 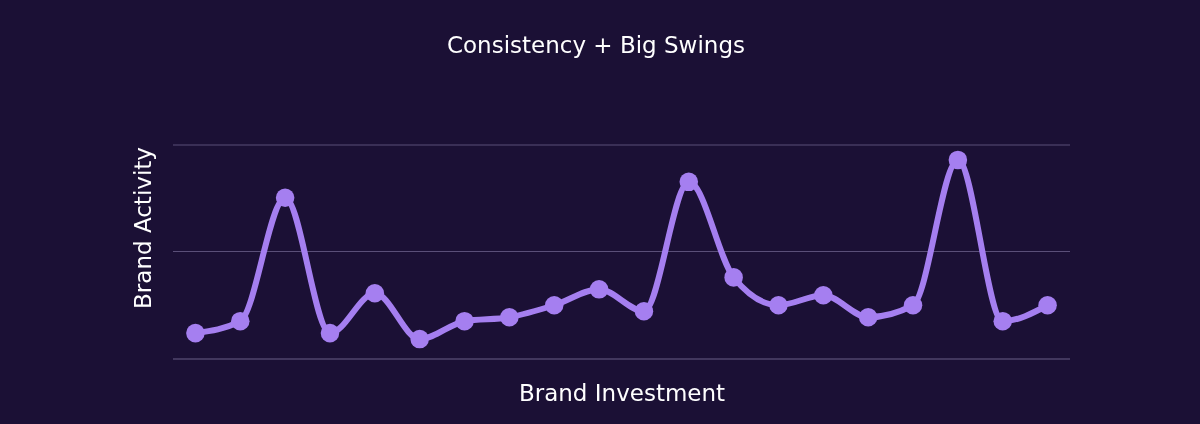 What do you see at coordinates (596, 45) in the screenshot?
I see `chart-title: Consistency + Big Swings` at bounding box center [596, 45].